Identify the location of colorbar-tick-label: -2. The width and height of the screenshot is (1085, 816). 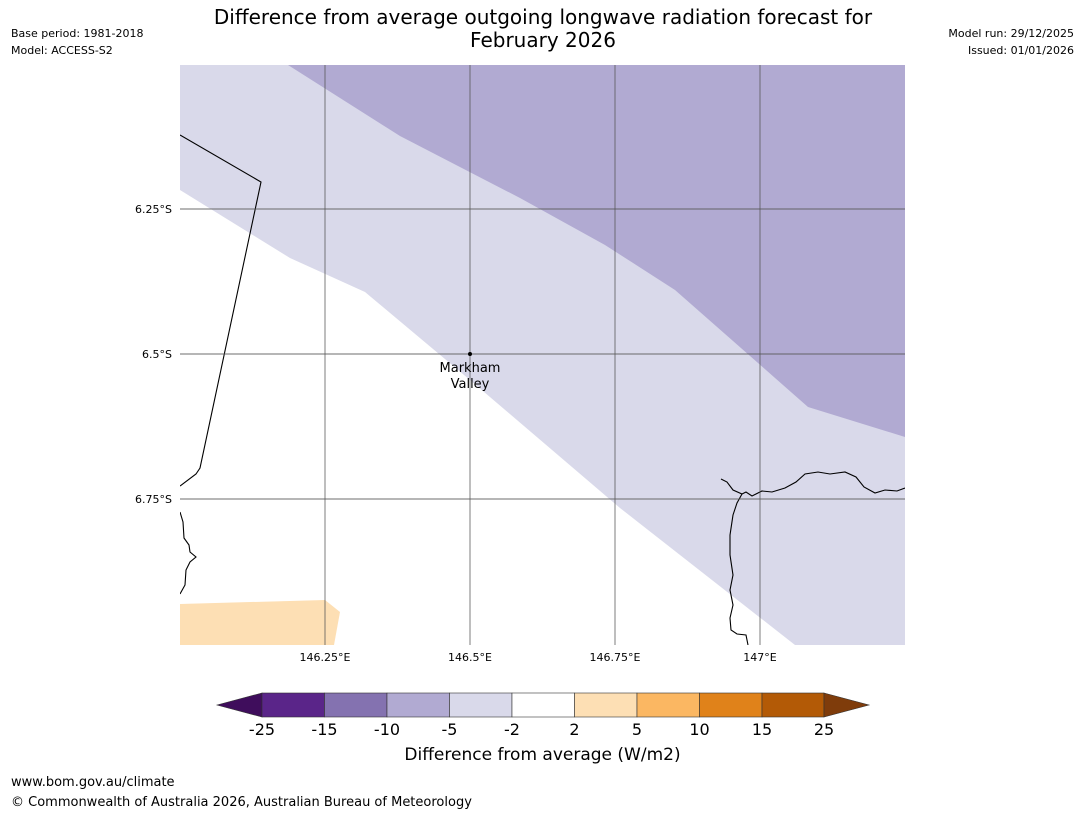
(512, 729).